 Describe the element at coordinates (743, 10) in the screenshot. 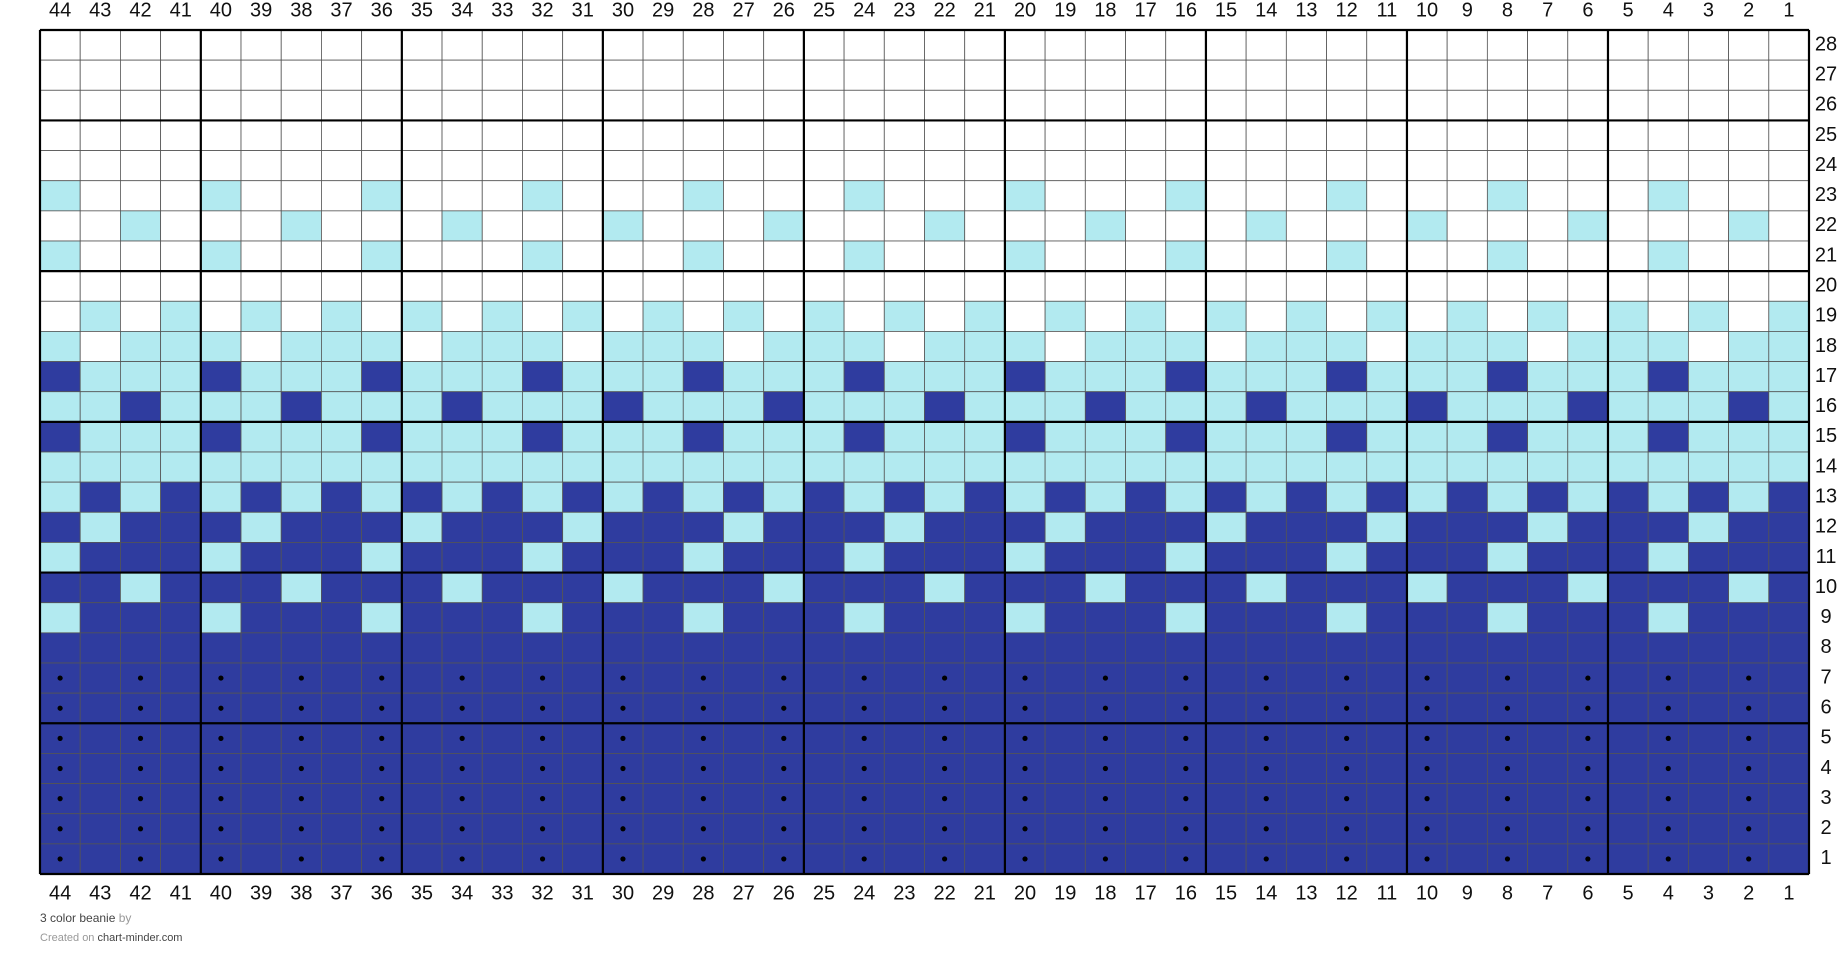

I see `column-label-top: 27` at that location.